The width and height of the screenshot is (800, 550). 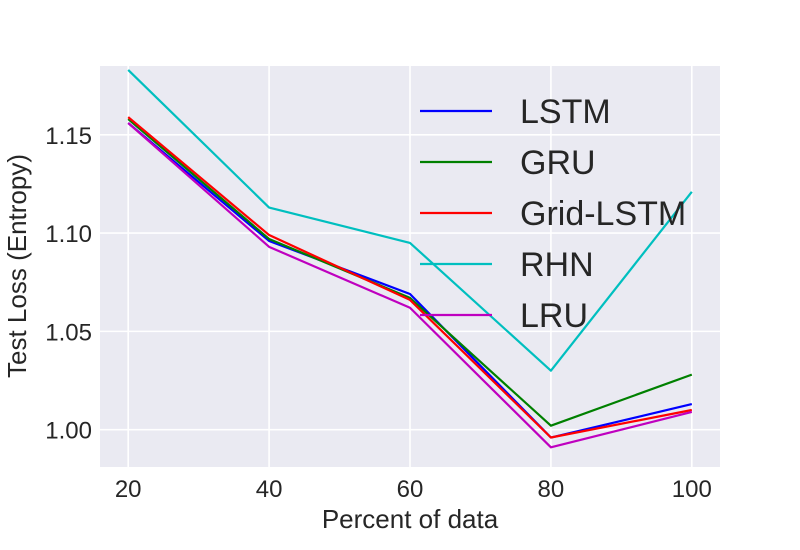 What do you see at coordinates (68, 234) in the screenshot?
I see `y-tick-label: 1.10` at bounding box center [68, 234].